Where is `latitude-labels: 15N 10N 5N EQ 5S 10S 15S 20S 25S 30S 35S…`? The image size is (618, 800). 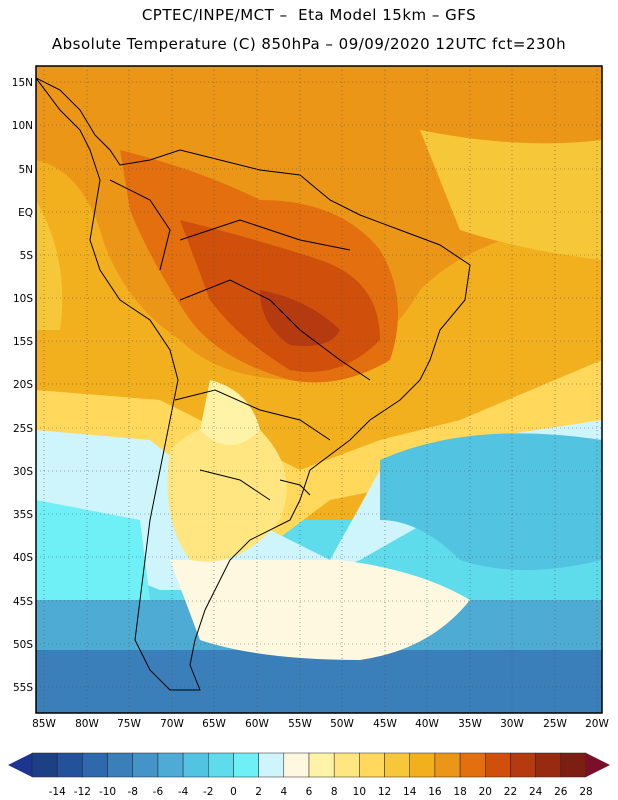 latitude-labels: 15N 10N 5N EQ 5S 10S 15S 20S 25S 30S 35S… is located at coordinates (23, 385).